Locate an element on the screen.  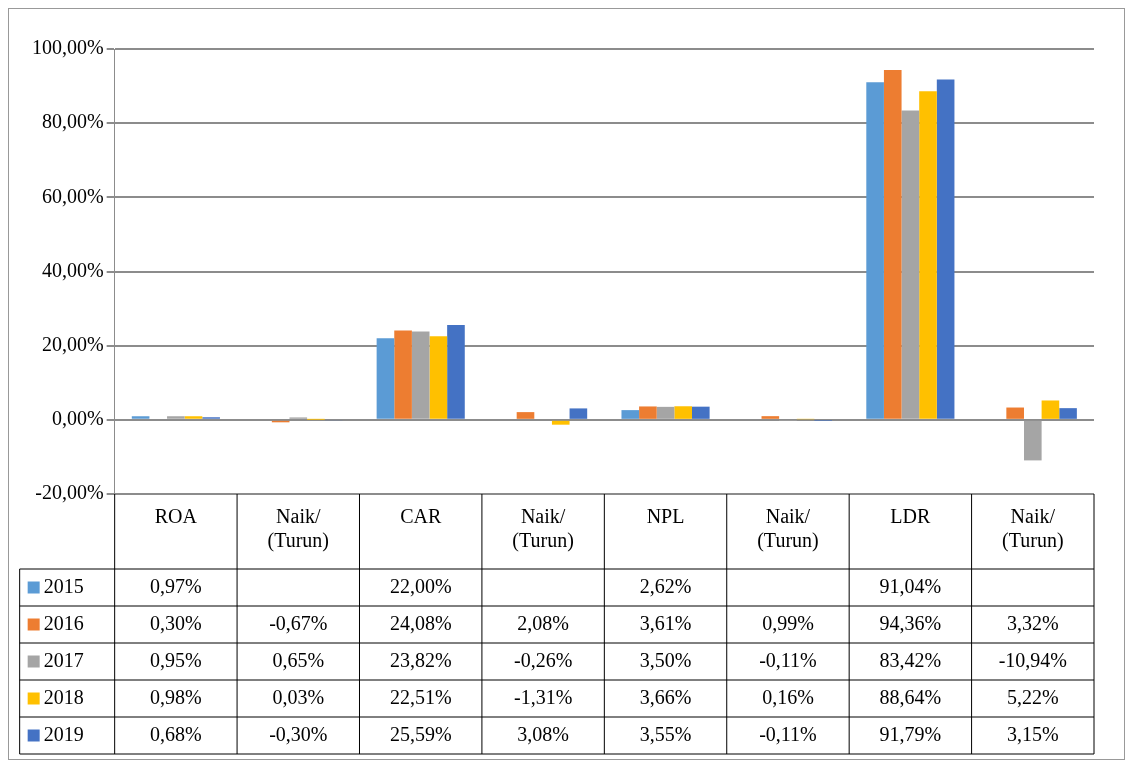
data-label: -0,67% is located at coordinates (298, 622).